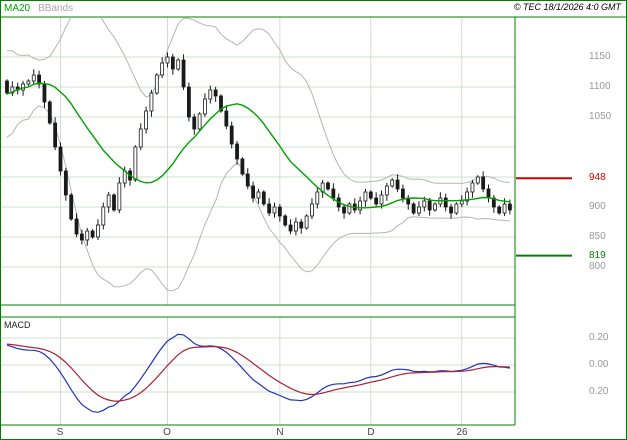  Describe the element at coordinates (462, 432) in the screenshot. I see `x-axis-label: 26` at that location.